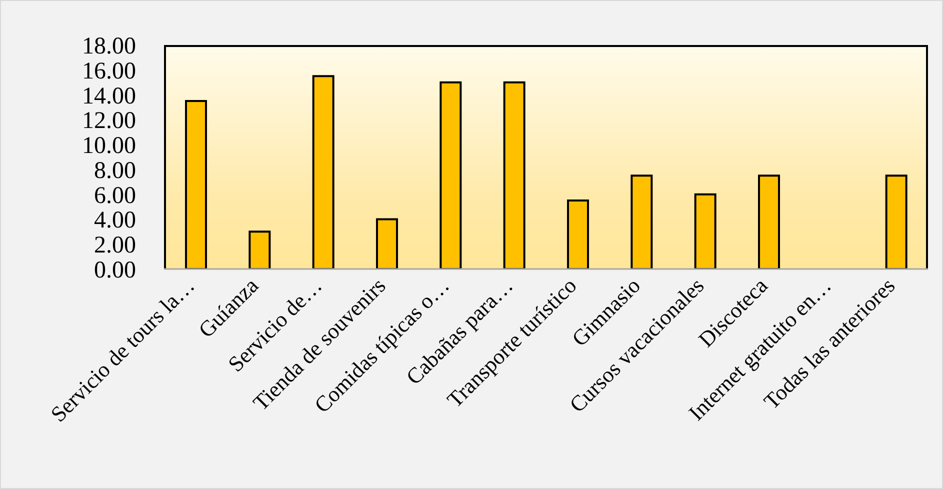  Describe the element at coordinates (109, 96) in the screenshot. I see `y-tick-label: 14.00` at that location.